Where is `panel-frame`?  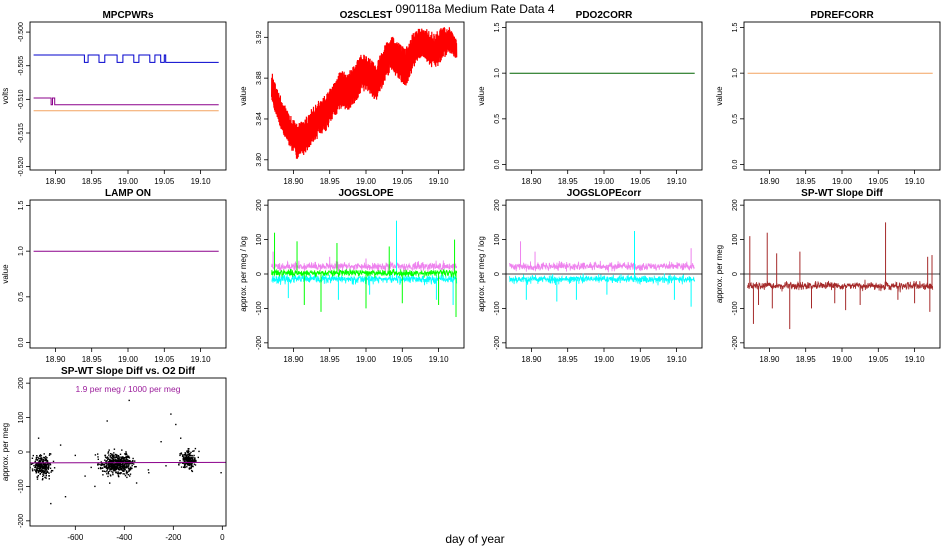
panel-frame is located at coordinates (128, 96).